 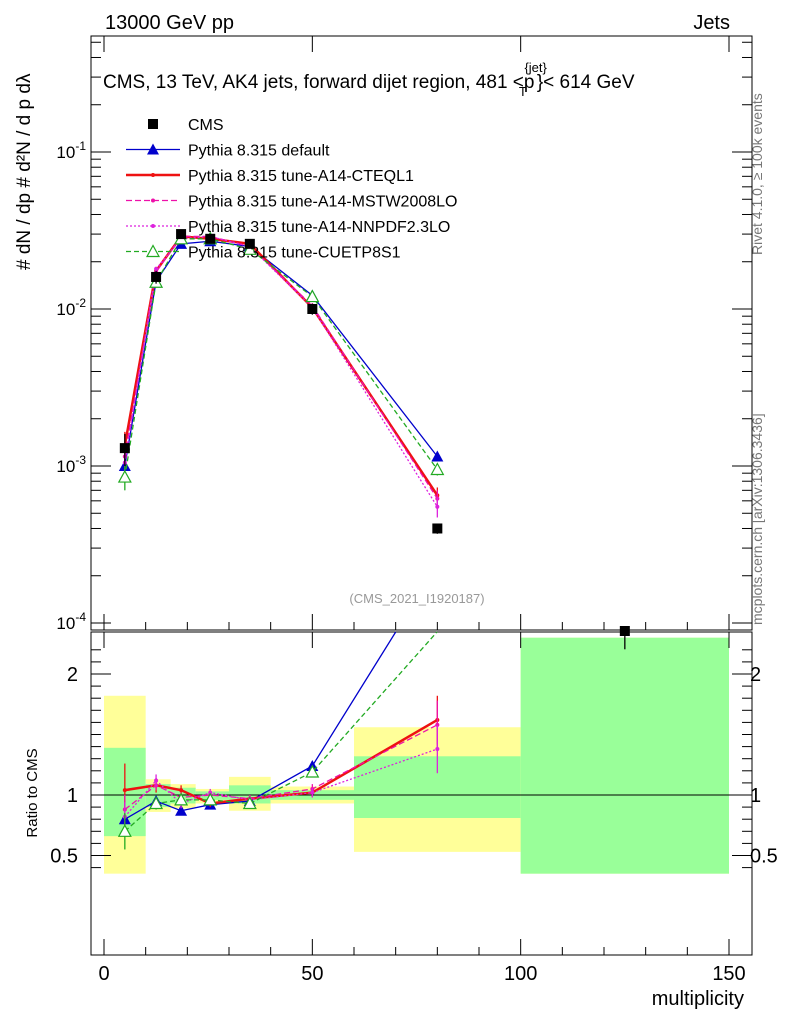 I want to click on series-line-mstw, so click(x=281, y=367).